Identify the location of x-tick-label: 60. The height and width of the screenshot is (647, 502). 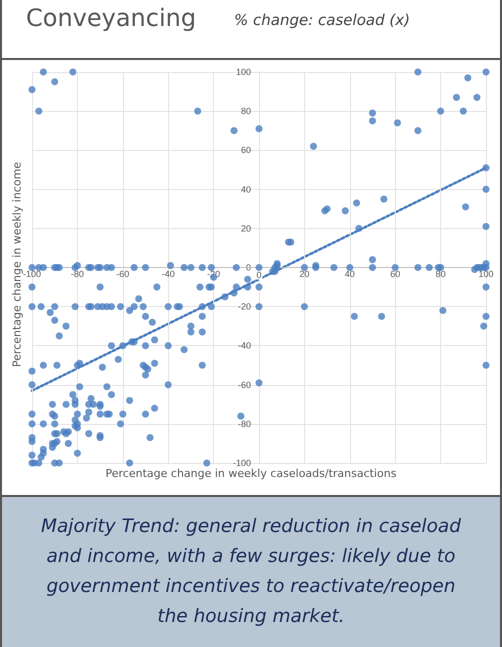
(395, 274).